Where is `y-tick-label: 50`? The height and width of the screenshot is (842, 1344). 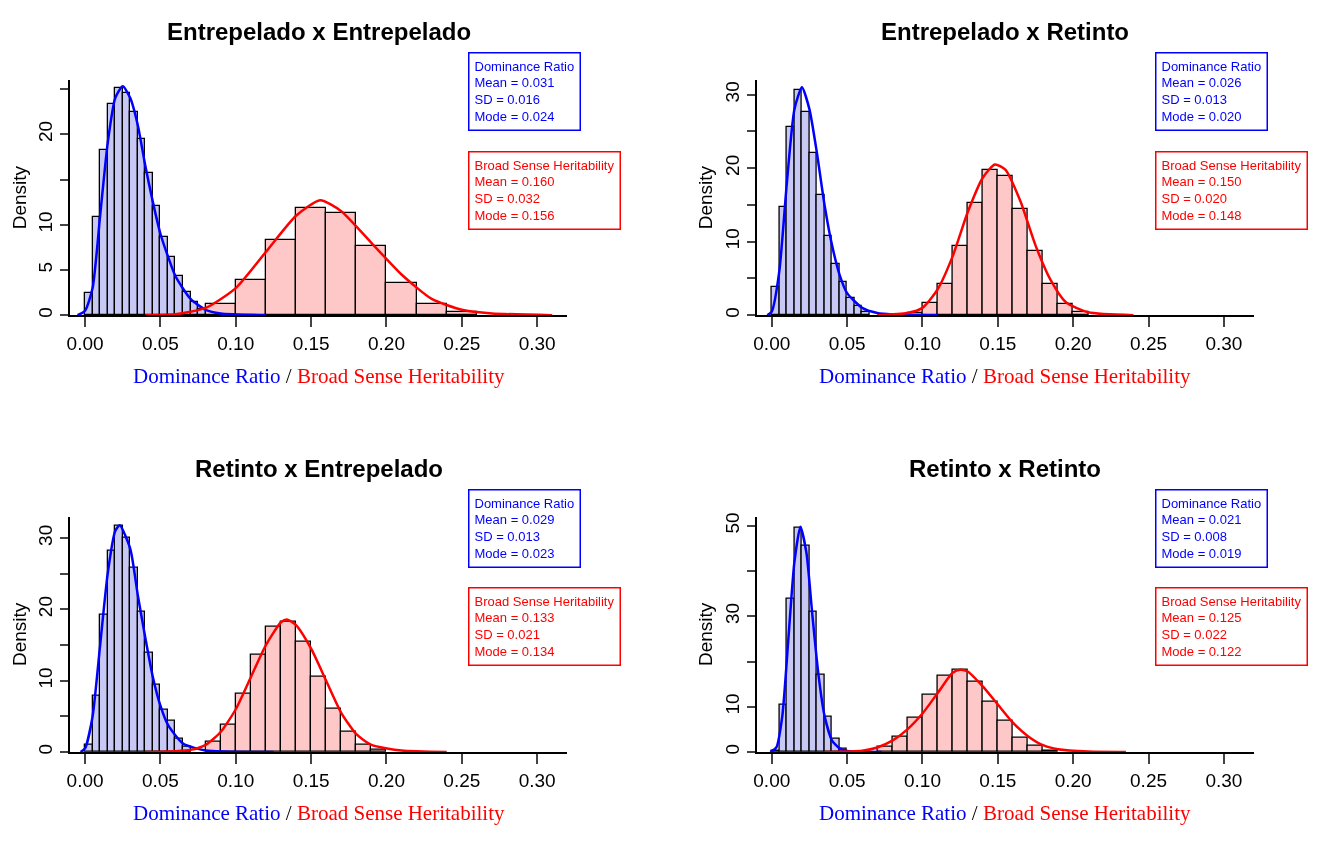
y-tick-label: 50 is located at coordinates (733, 523).